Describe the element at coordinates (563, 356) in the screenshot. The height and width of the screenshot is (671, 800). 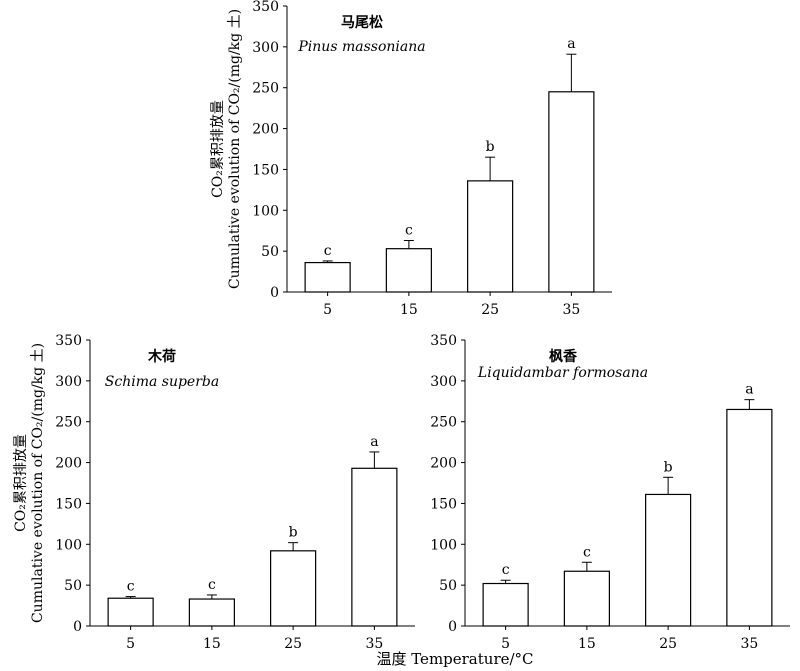
I see `chart-title: 枫香` at that location.